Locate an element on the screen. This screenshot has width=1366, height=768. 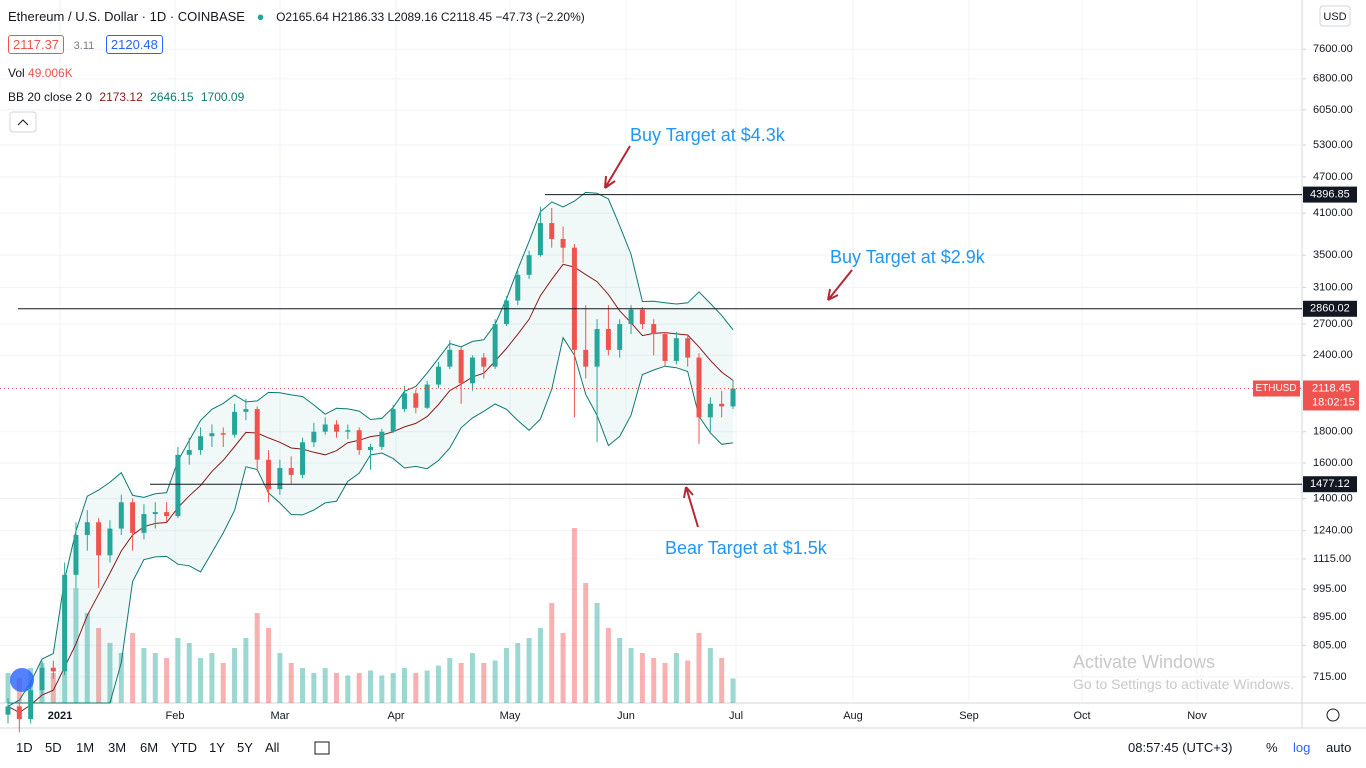
symbol-label: ETHUSD is located at coordinates (1275, 388).